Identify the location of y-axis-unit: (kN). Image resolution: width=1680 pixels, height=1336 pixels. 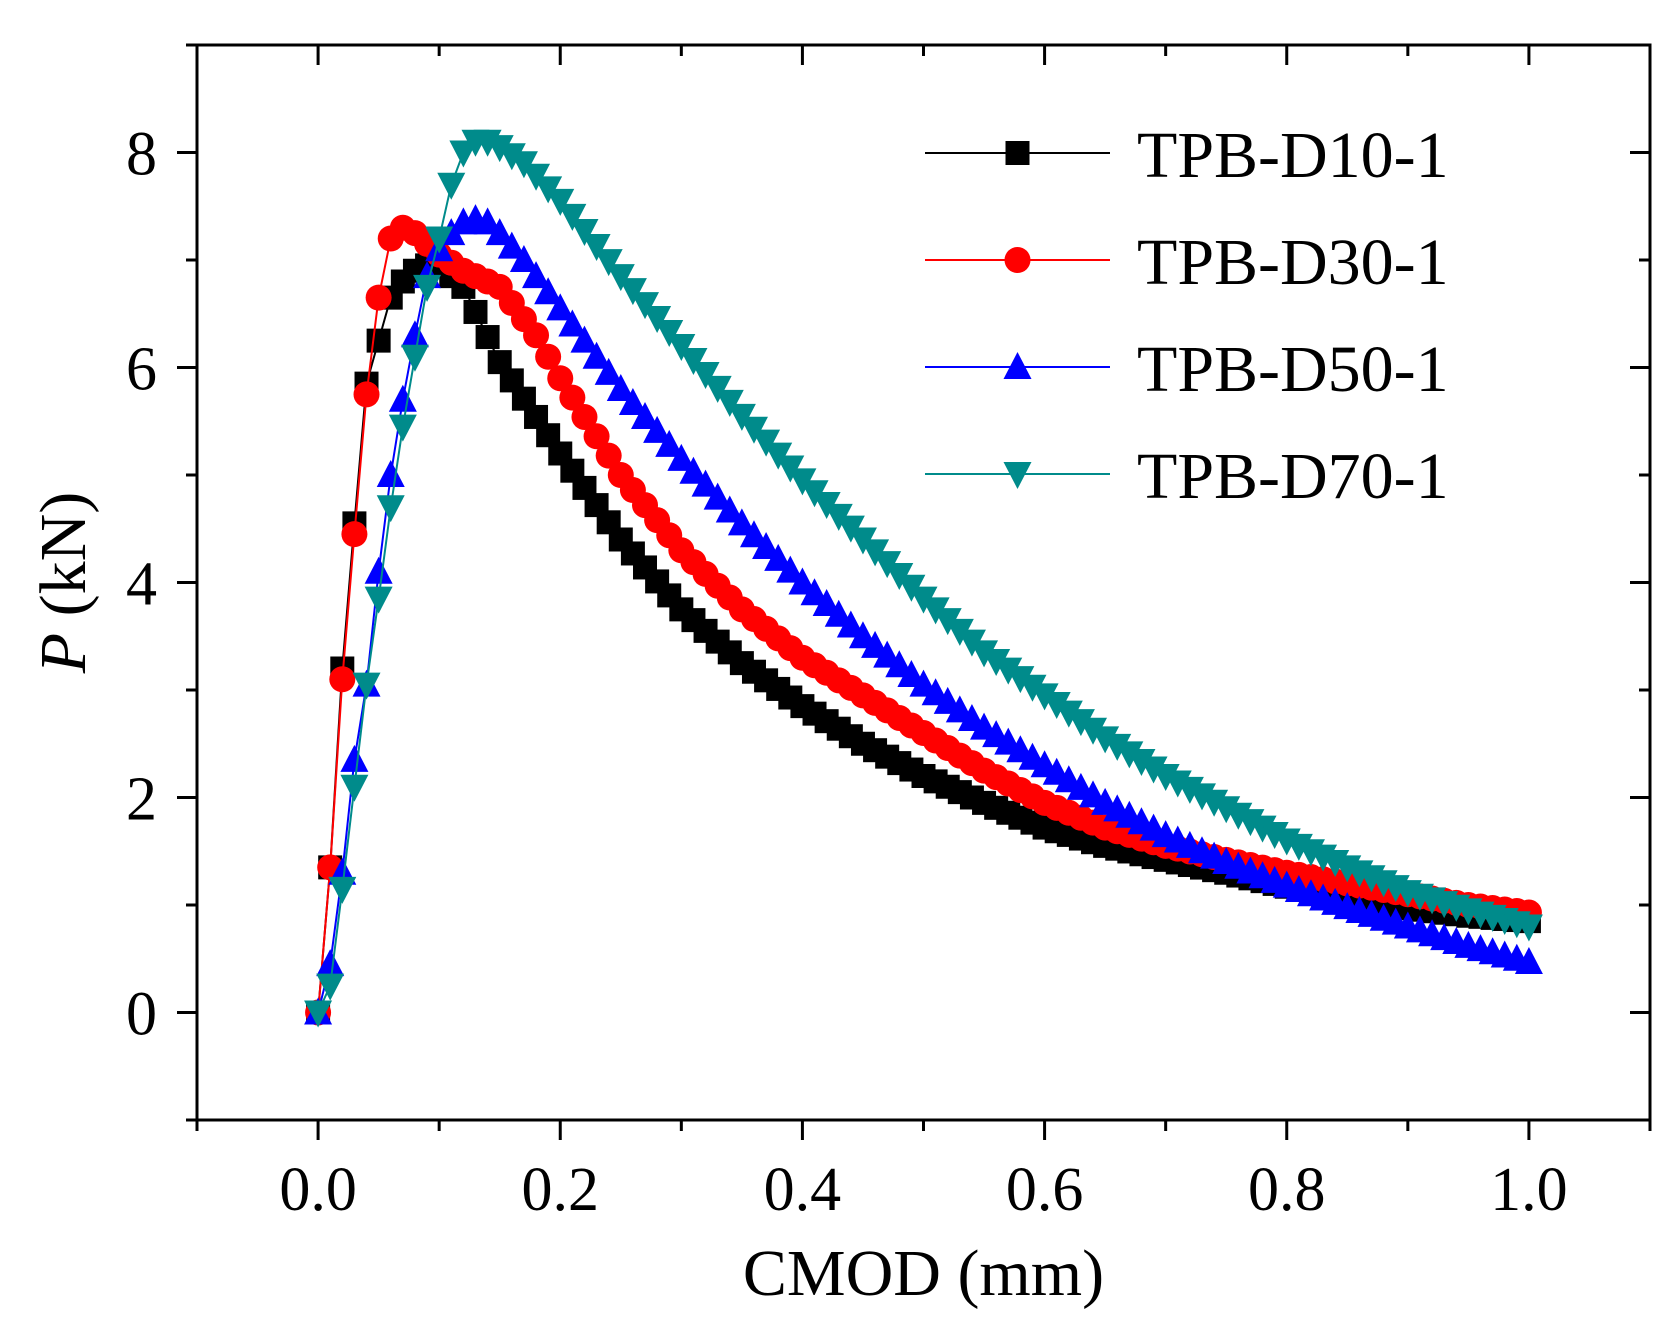
(63, 562).